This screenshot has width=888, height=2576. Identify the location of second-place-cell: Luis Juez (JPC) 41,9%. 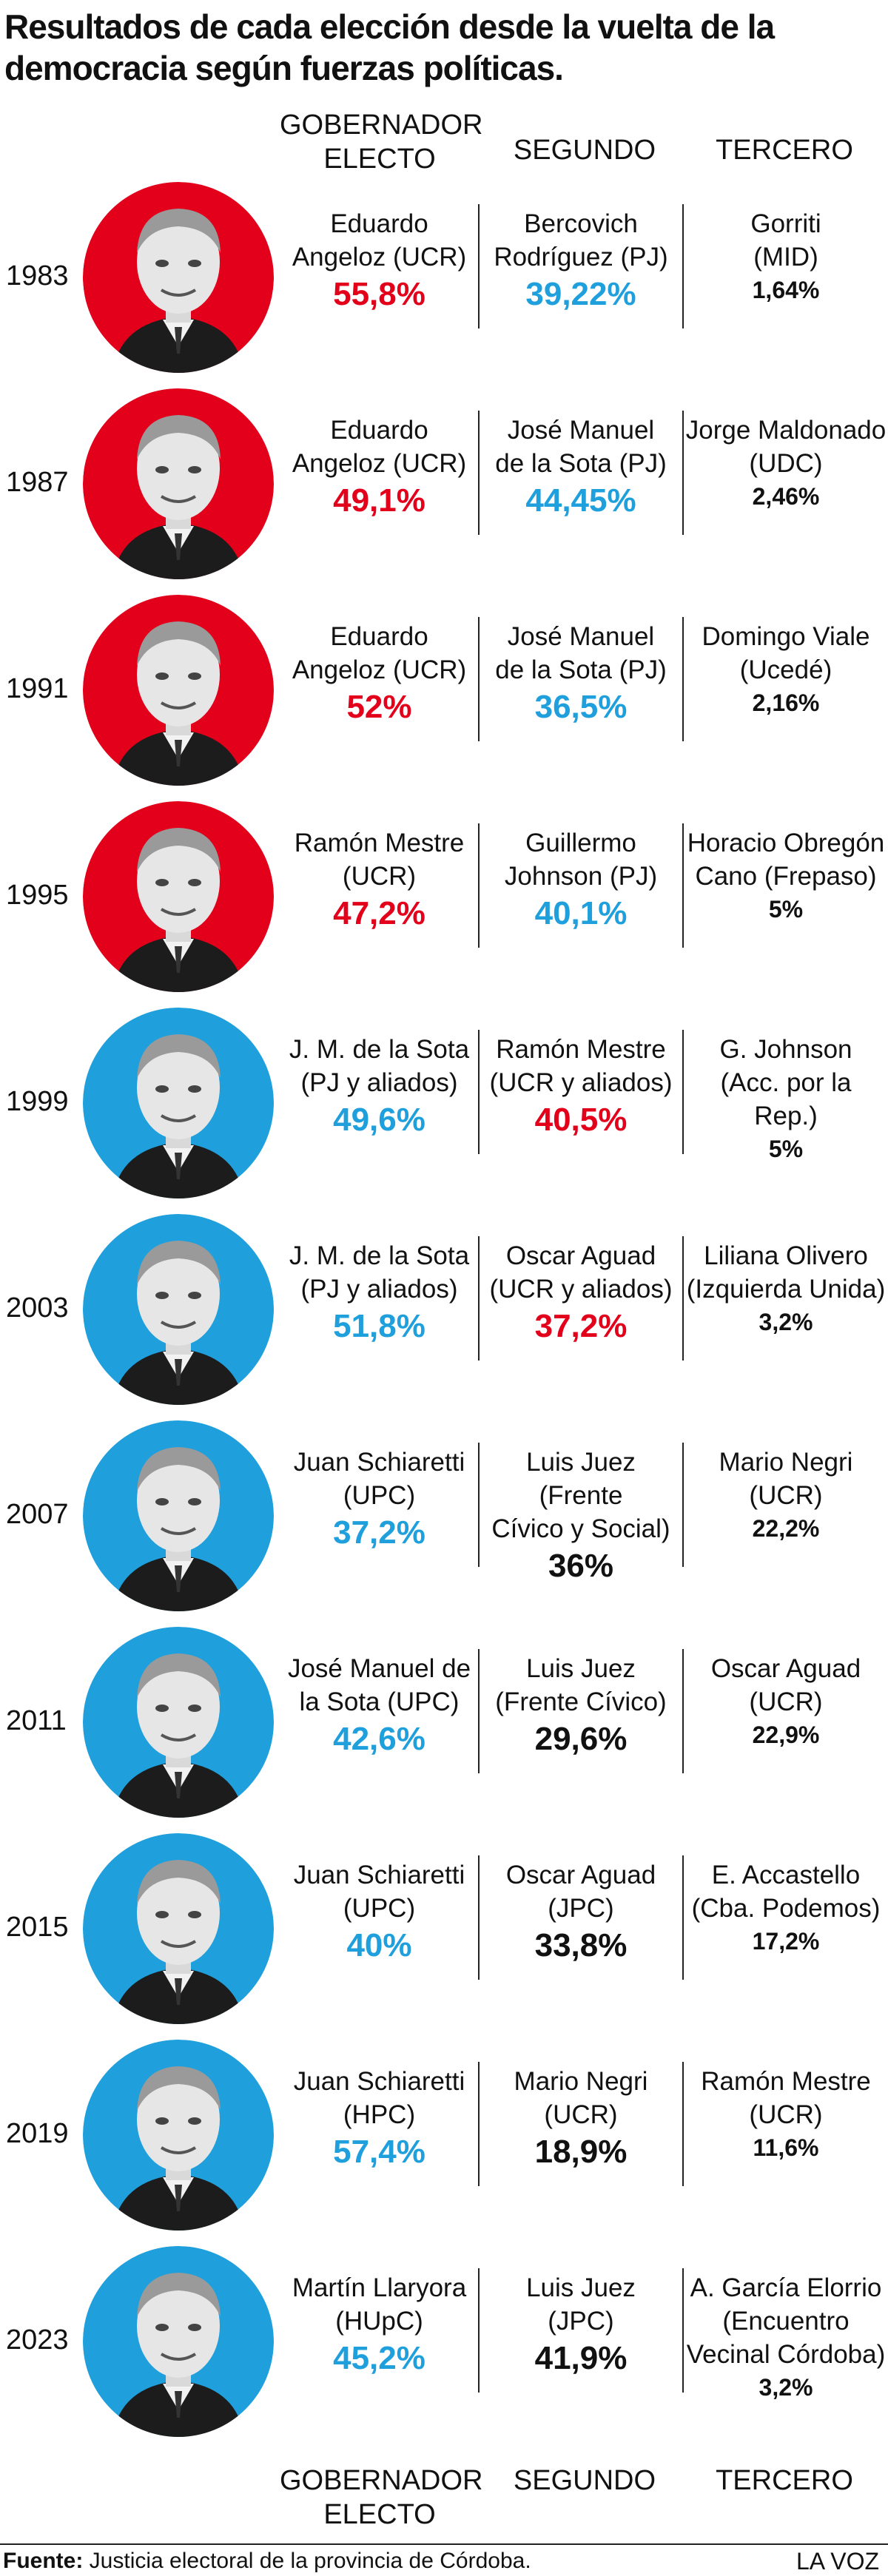
(581, 2325).